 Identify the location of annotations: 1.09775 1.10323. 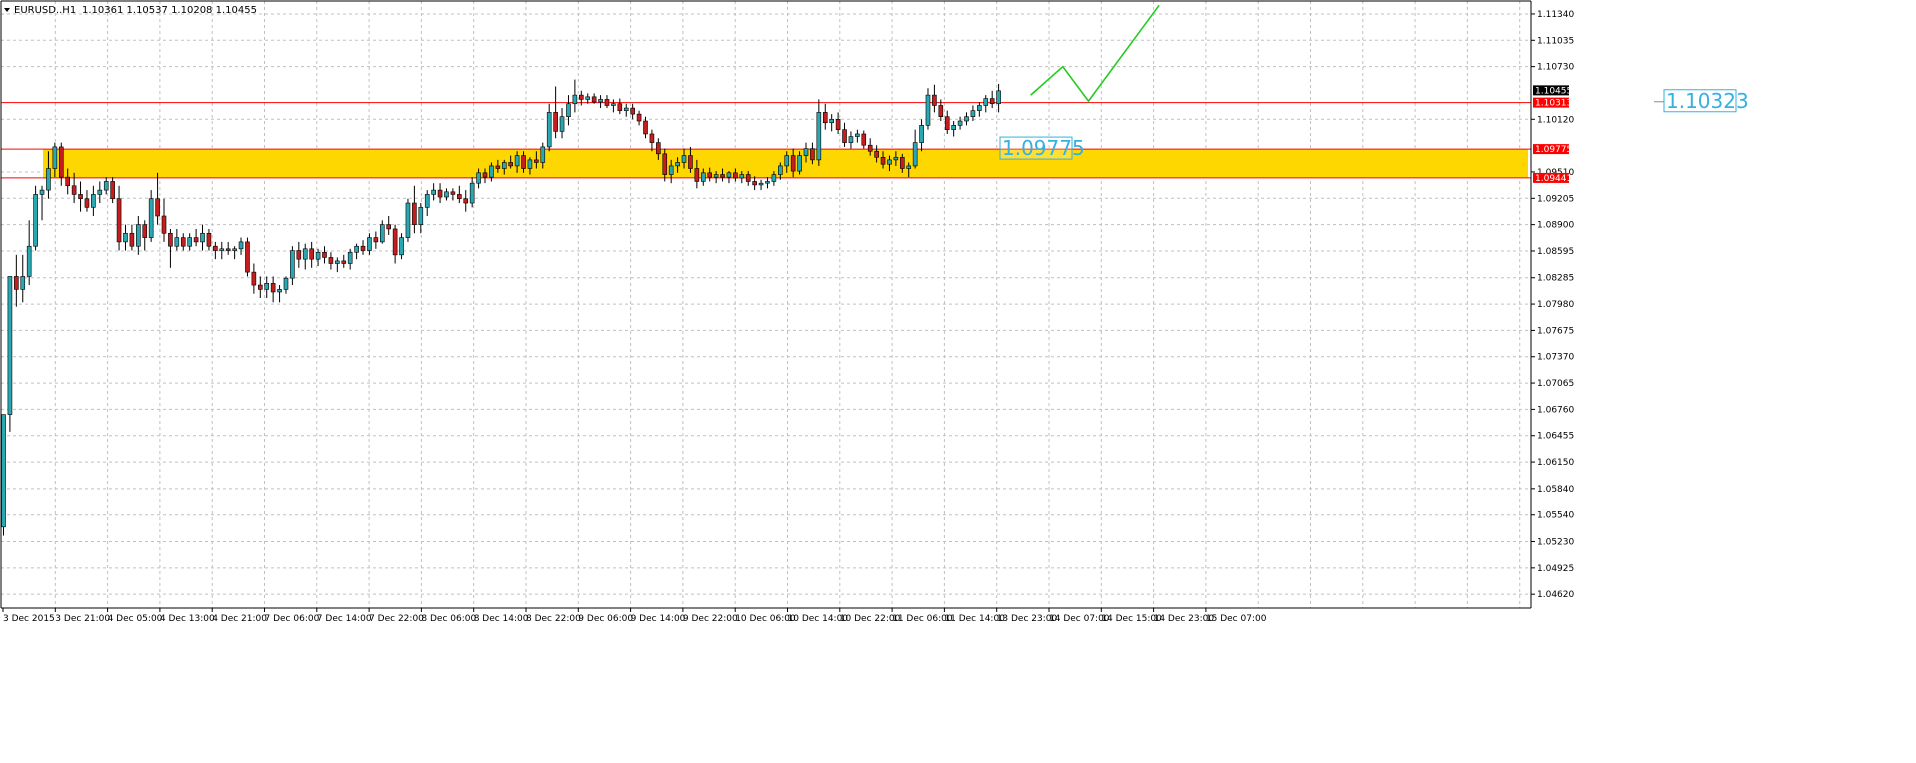
(1374, 124).